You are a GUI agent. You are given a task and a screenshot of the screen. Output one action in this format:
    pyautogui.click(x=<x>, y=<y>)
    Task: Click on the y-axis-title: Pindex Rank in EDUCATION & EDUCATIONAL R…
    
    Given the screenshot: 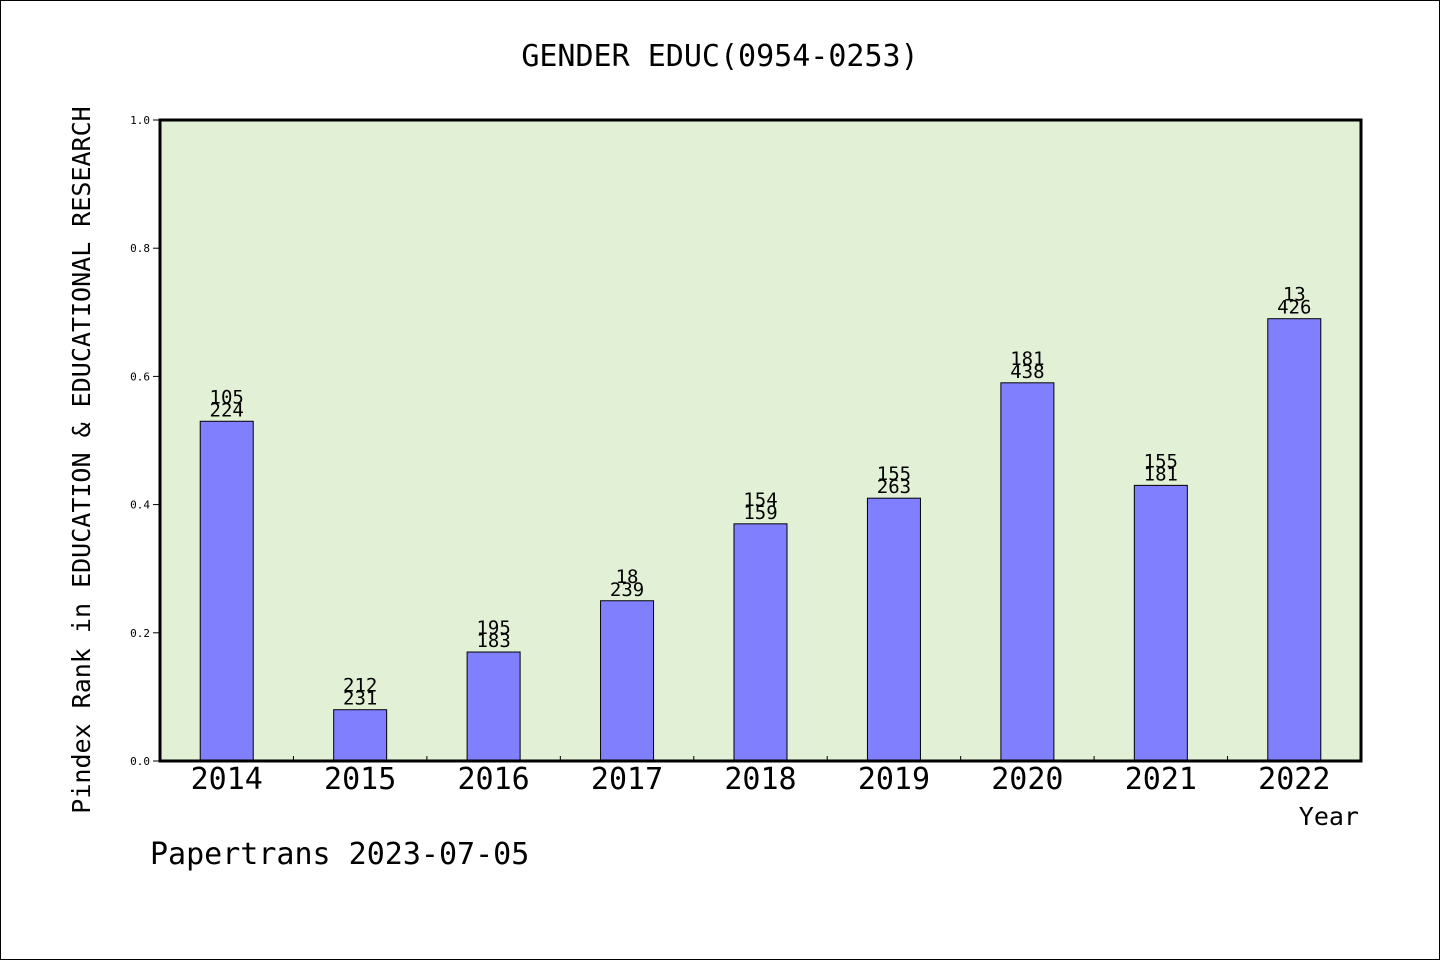 What is the action you would take?
    pyautogui.click(x=81, y=459)
    